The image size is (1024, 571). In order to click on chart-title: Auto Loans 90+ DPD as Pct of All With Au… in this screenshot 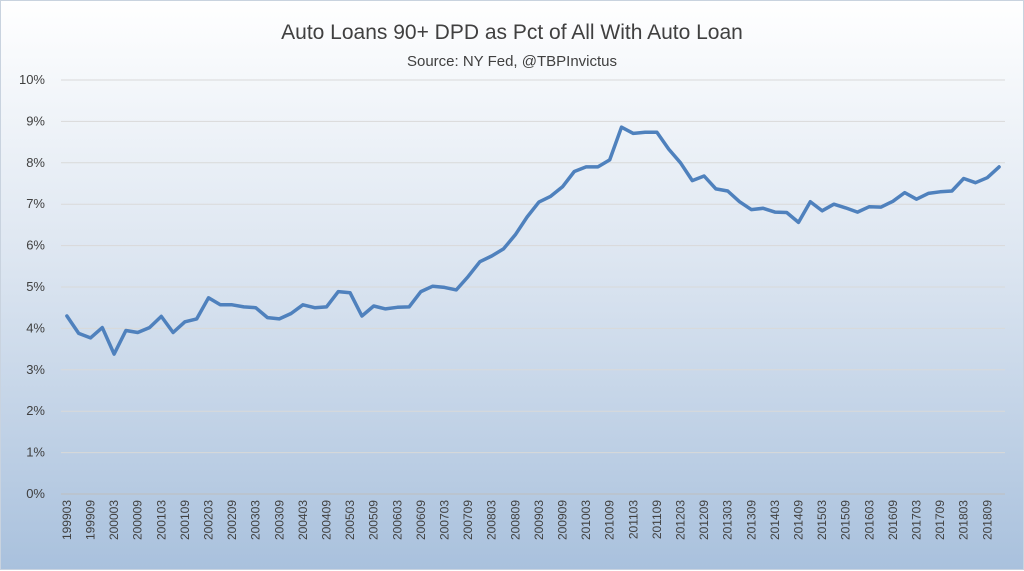, I will do `click(512, 32)`.